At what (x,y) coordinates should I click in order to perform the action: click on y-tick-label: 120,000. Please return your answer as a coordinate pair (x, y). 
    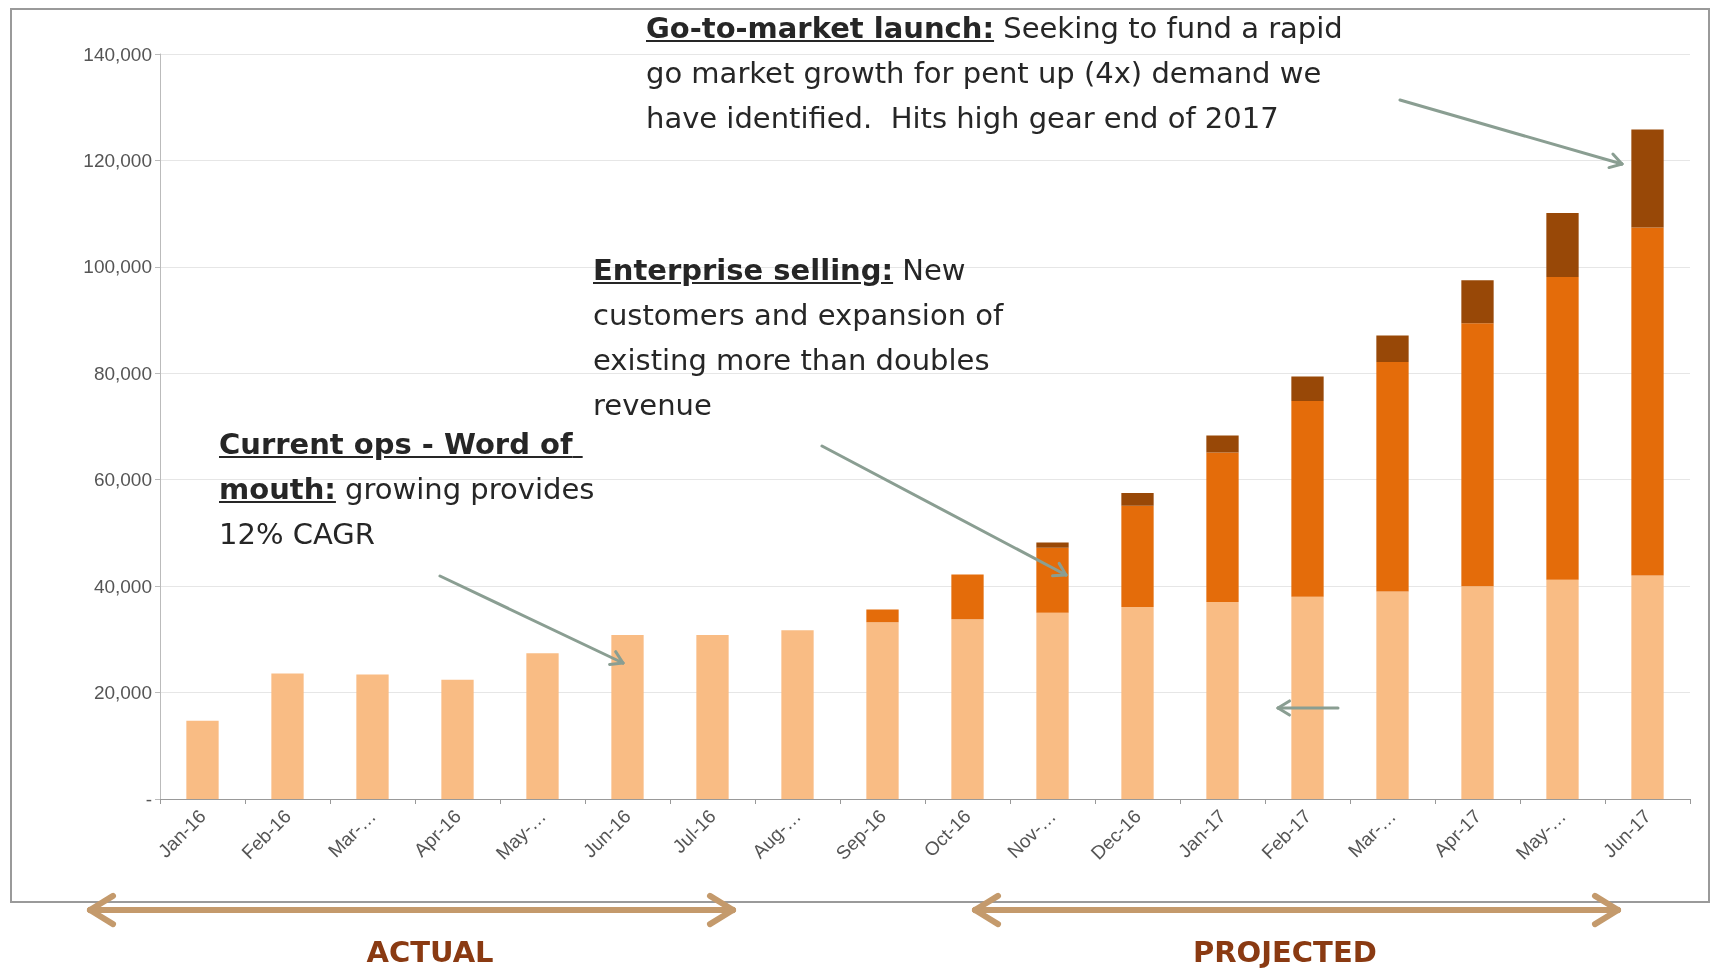
    Looking at the image, I should click on (117, 160).